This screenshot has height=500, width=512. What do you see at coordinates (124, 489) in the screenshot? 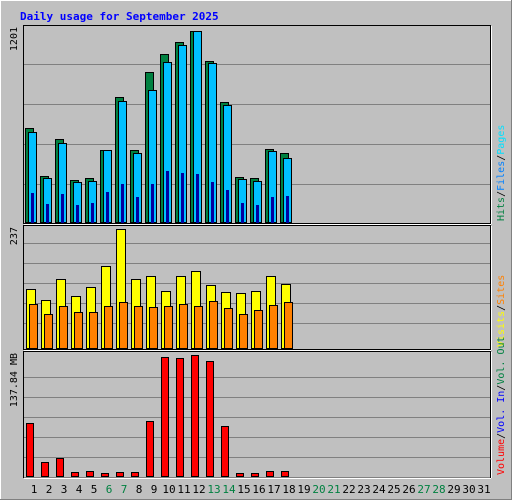
I see `x-tick-label: 7` at bounding box center [124, 489].